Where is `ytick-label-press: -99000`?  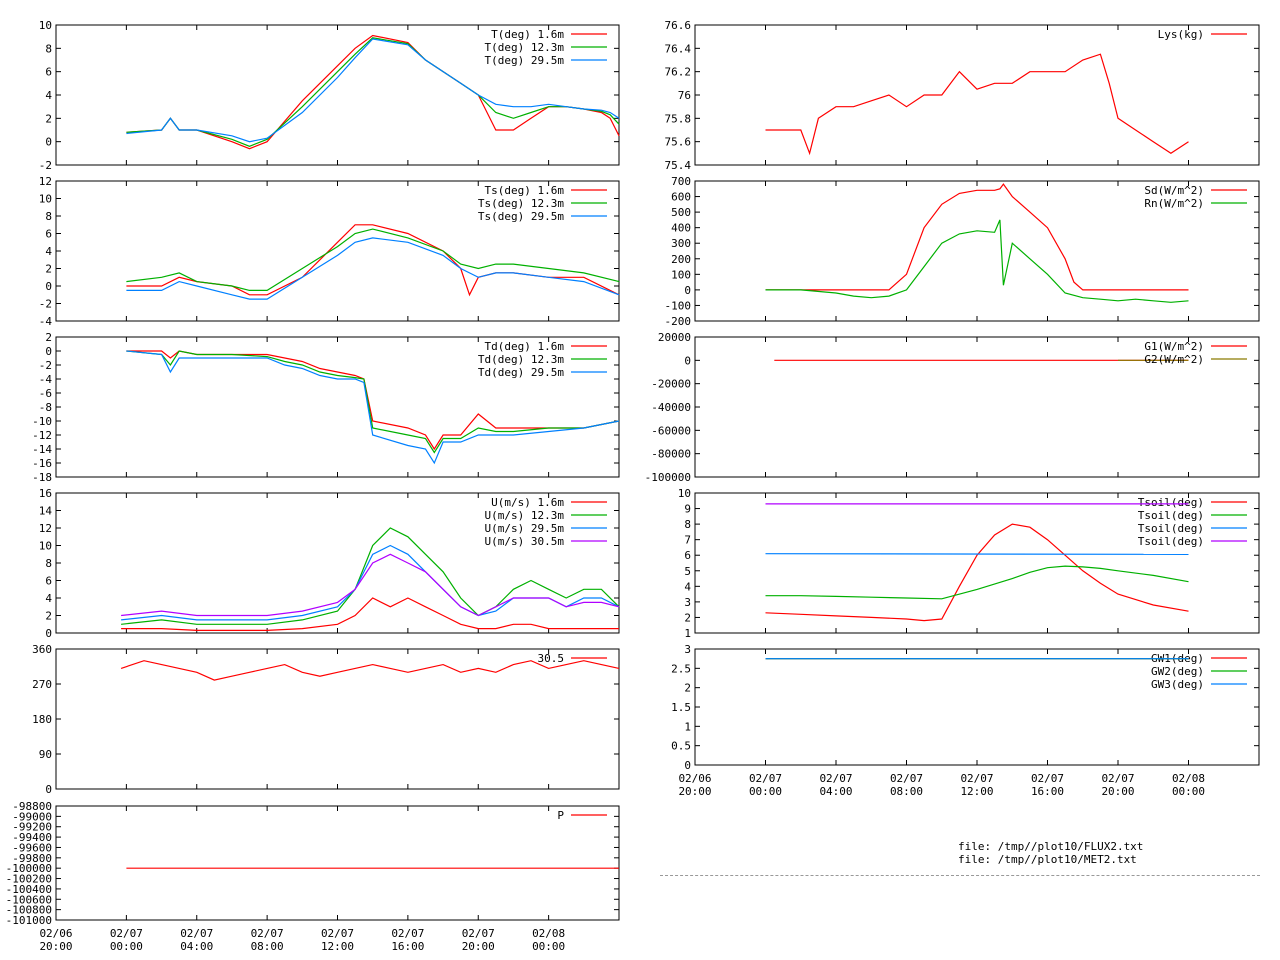 ytick-label-press: -99000 is located at coordinates (32, 816).